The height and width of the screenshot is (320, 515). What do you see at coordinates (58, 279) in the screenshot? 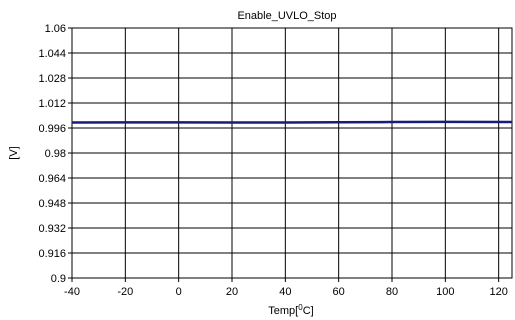
I see `y-tick-label: 0.9` at bounding box center [58, 279].